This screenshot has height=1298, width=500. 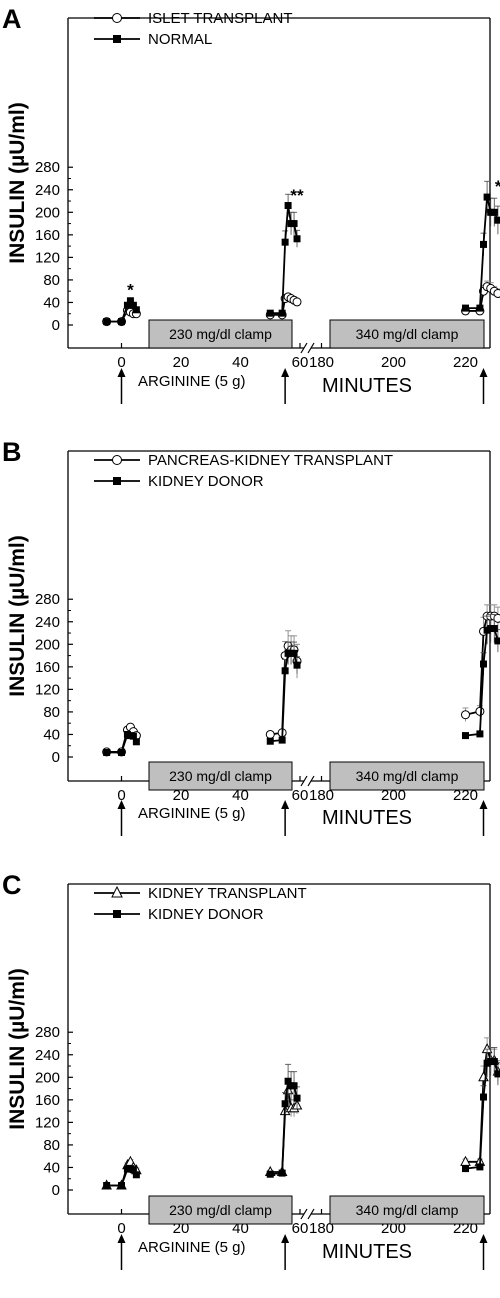 What do you see at coordinates (181, 795) in the screenshot?
I see `x-tick-label: 20` at bounding box center [181, 795].